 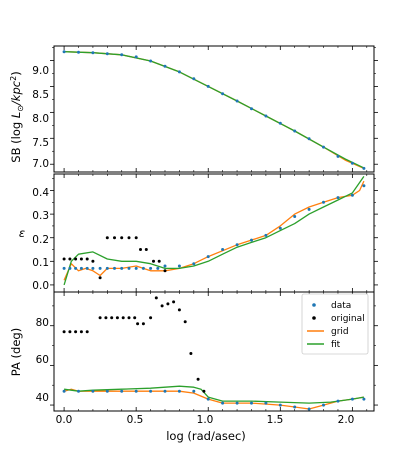 What do you see at coordinates (206, 436) in the screenshot?
I see `x-axis-label: log (rad/asec)` at bounding box center [206, 436].